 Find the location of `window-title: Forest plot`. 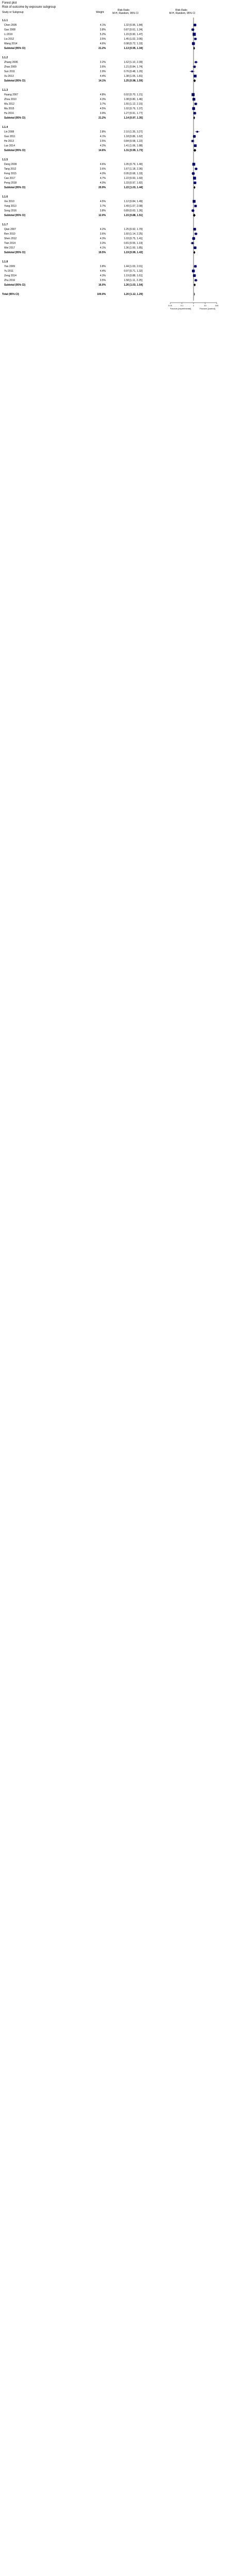

window-title: Forest plot is located at coordinates (9, 4).